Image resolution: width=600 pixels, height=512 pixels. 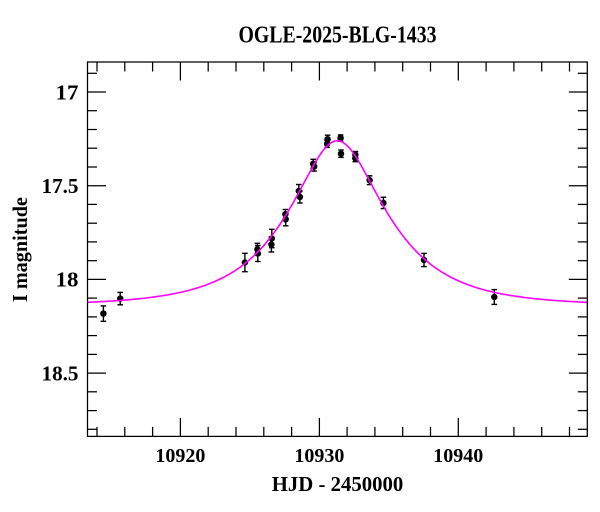 I want to click on svg-text: 18, so click(x=67, y=280).